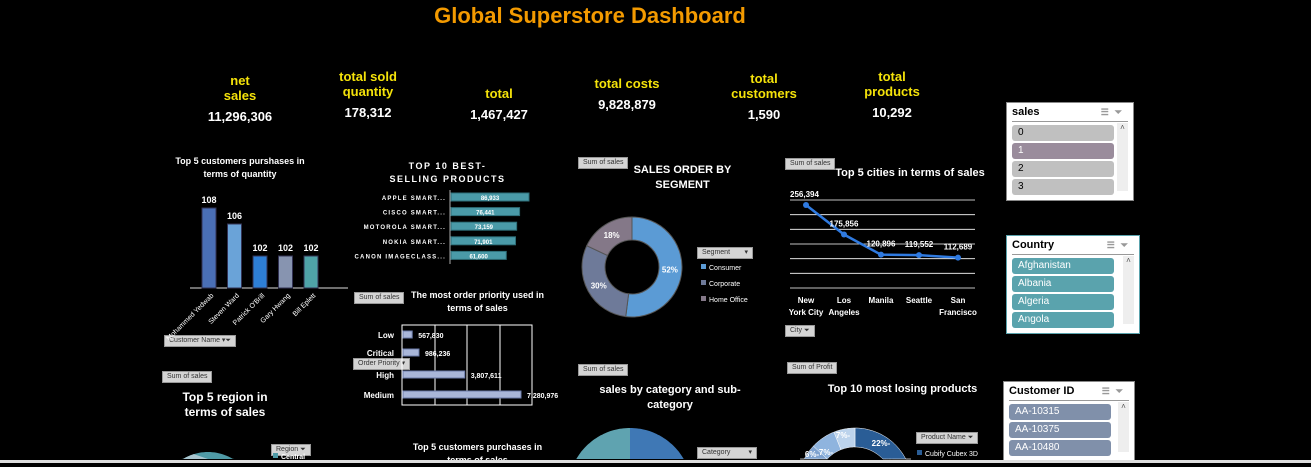 The height and width of the screenshot is (467, 1311). Describe the element at coordinates (670, 397) in the screenshot. I see `chart-title-category: sales by category and sub-category` at that location.